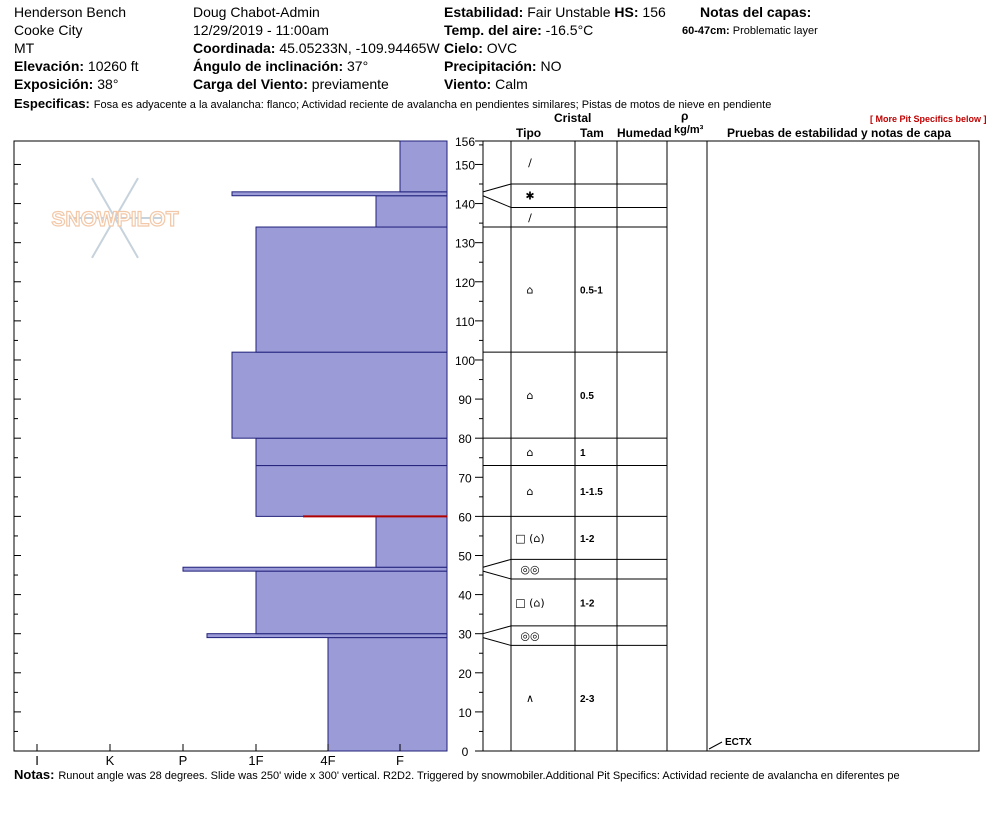 This screenshot has height=840, width=994. What do you see at coordinates (183, 760) in the screenshot?
I see `hardness-tick-label: P` at bounding box center [183, 760].